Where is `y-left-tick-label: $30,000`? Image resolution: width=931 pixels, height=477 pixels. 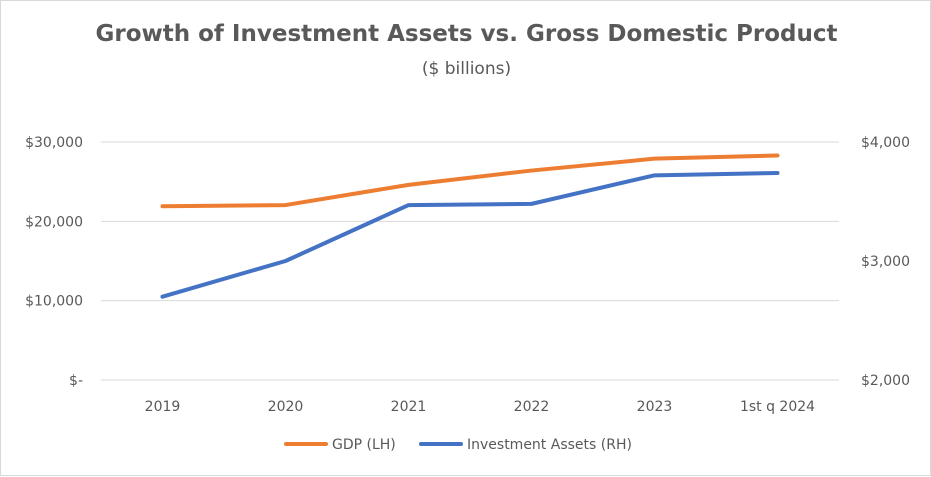 y-left-tick-label: $30,000 is located at coordinates (54, 143).